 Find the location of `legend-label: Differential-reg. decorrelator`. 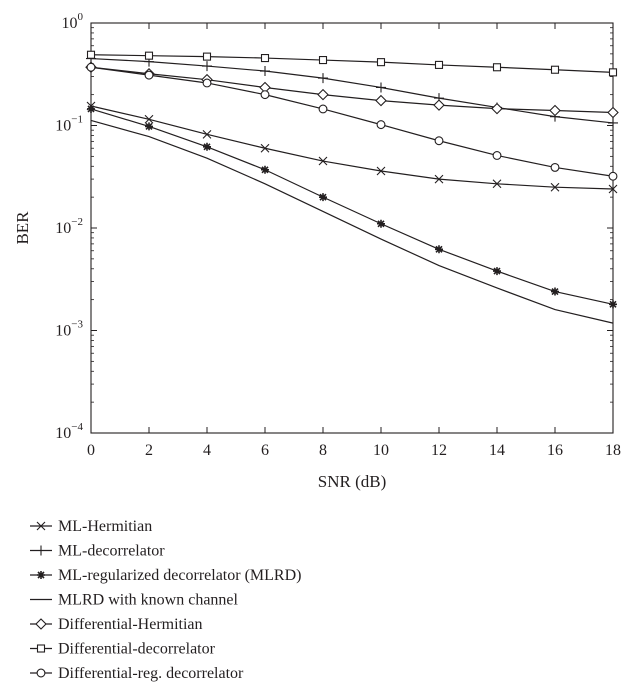

legend-label: Differential-reg. decorrelator is located at coordinates (151, 673).